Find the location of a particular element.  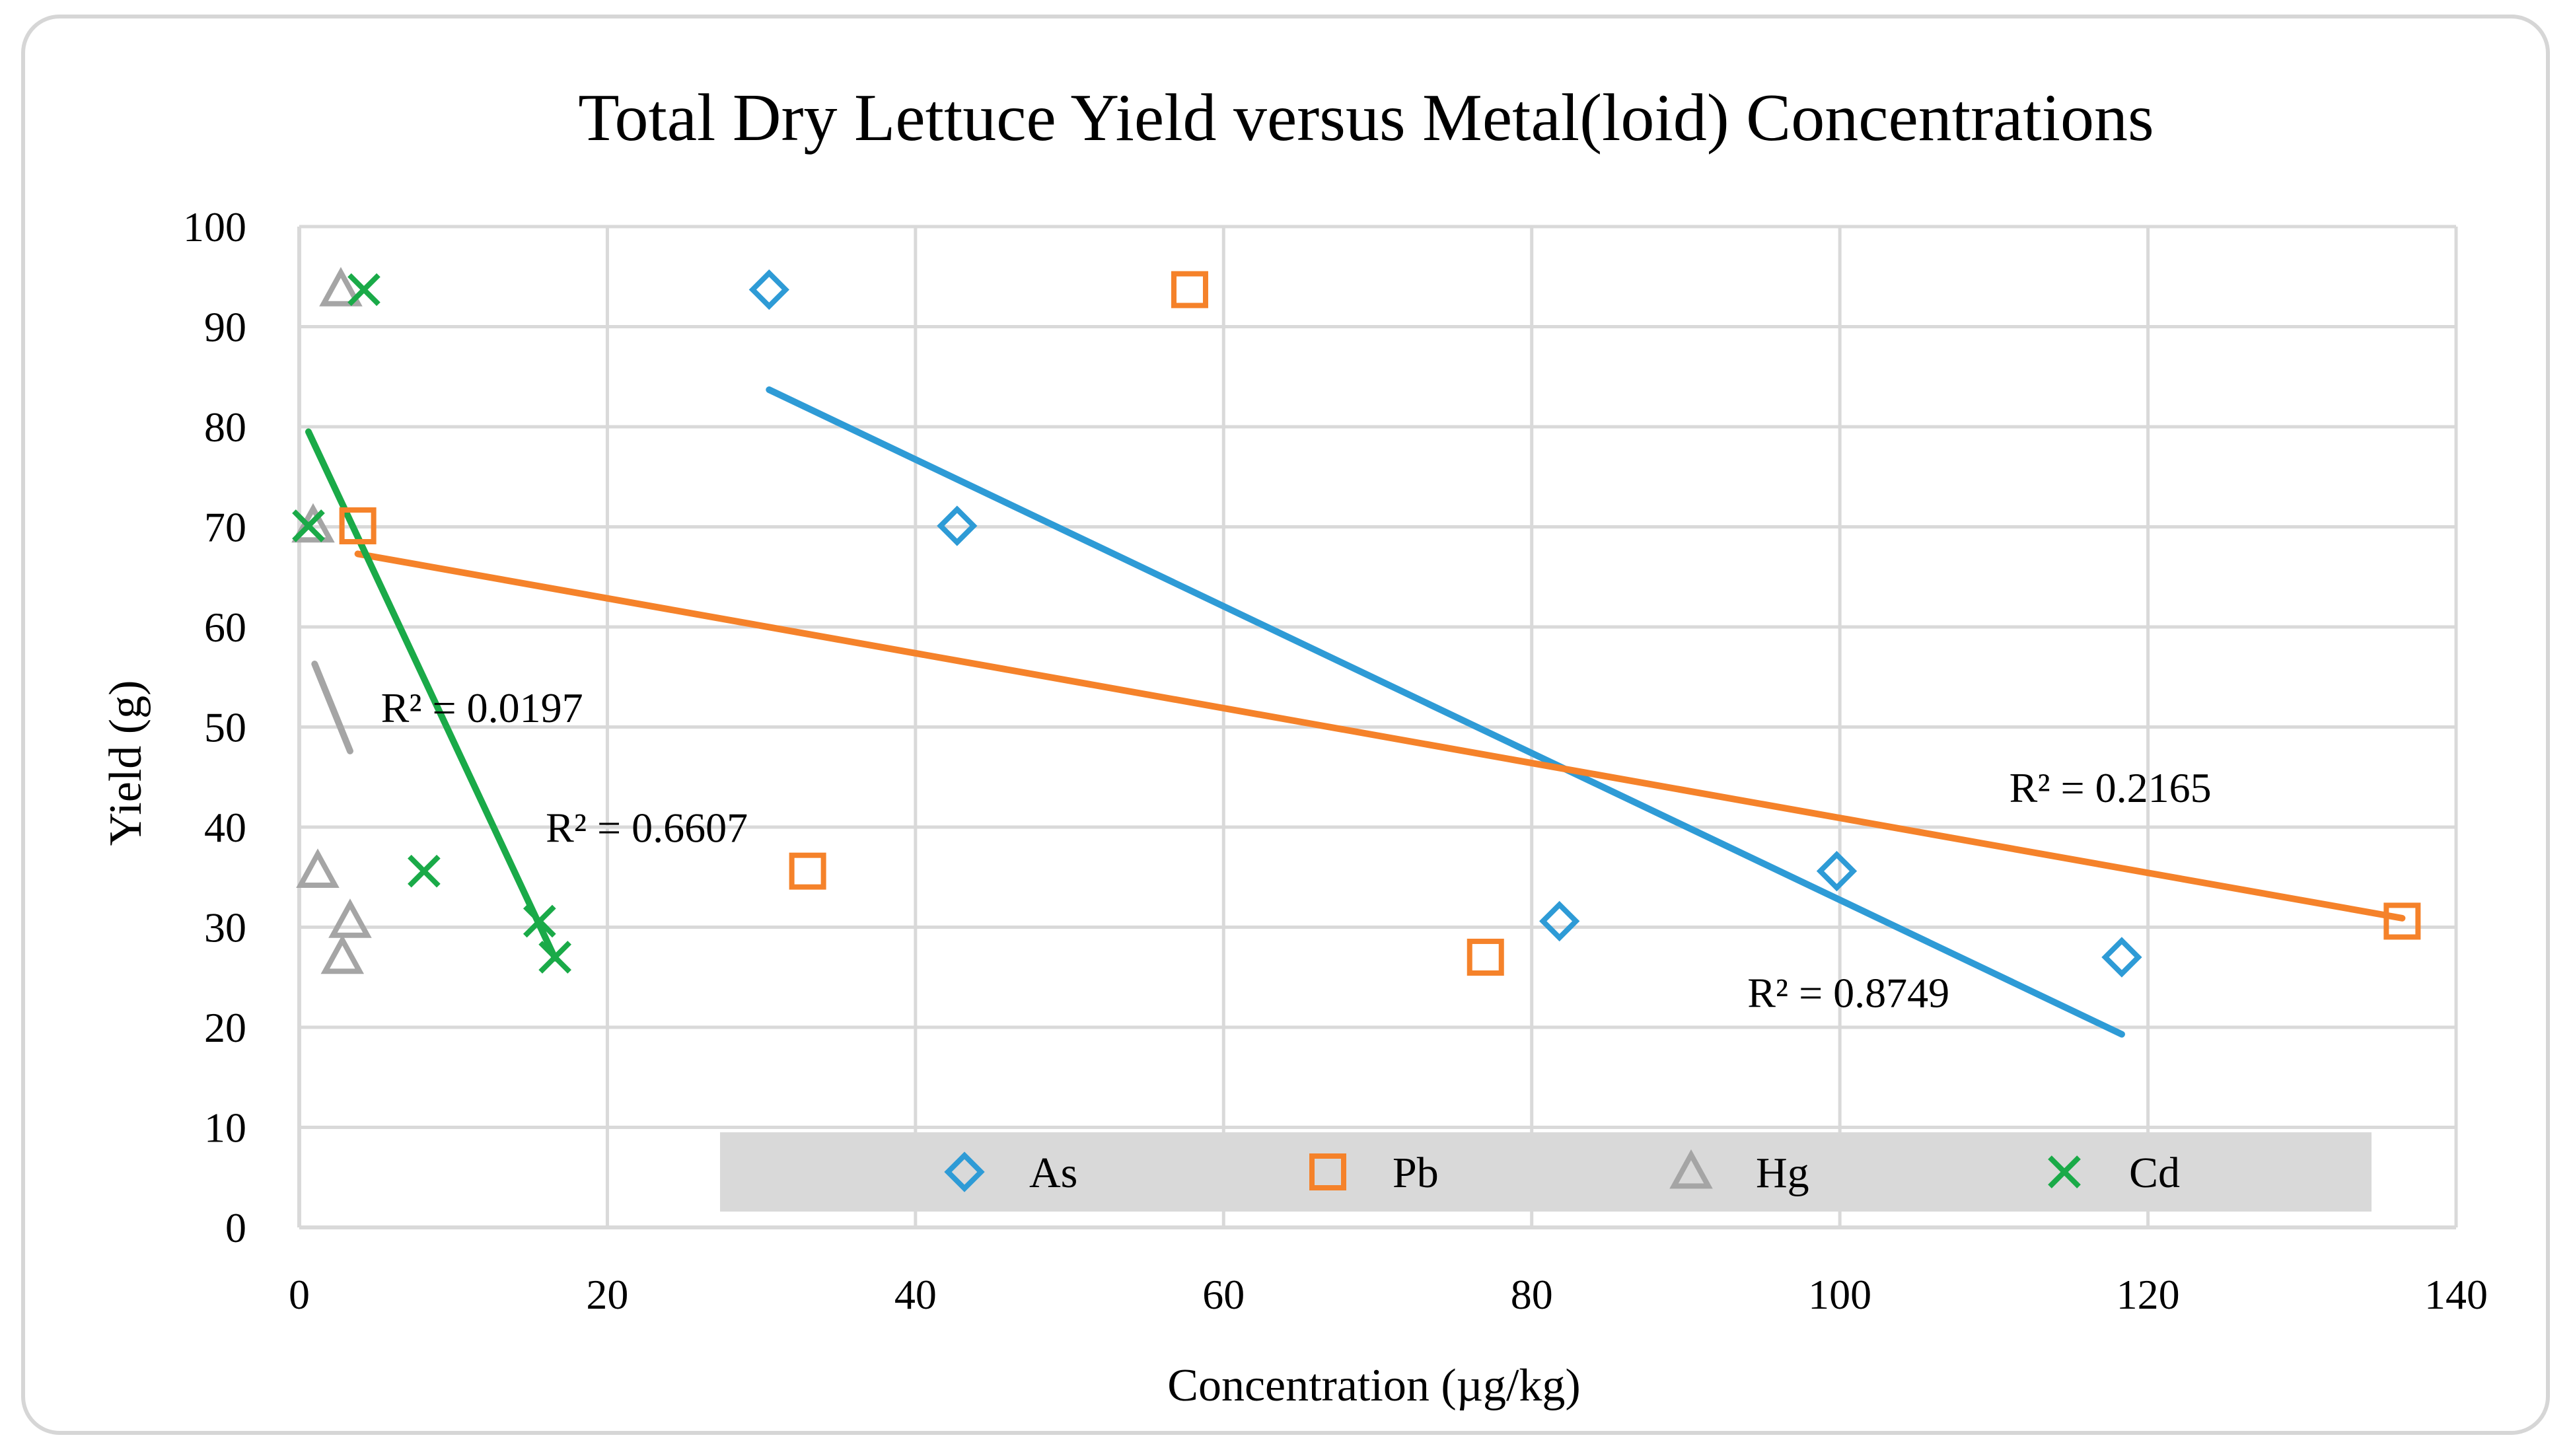

hg-trendline is located at coordinates (332, 707).